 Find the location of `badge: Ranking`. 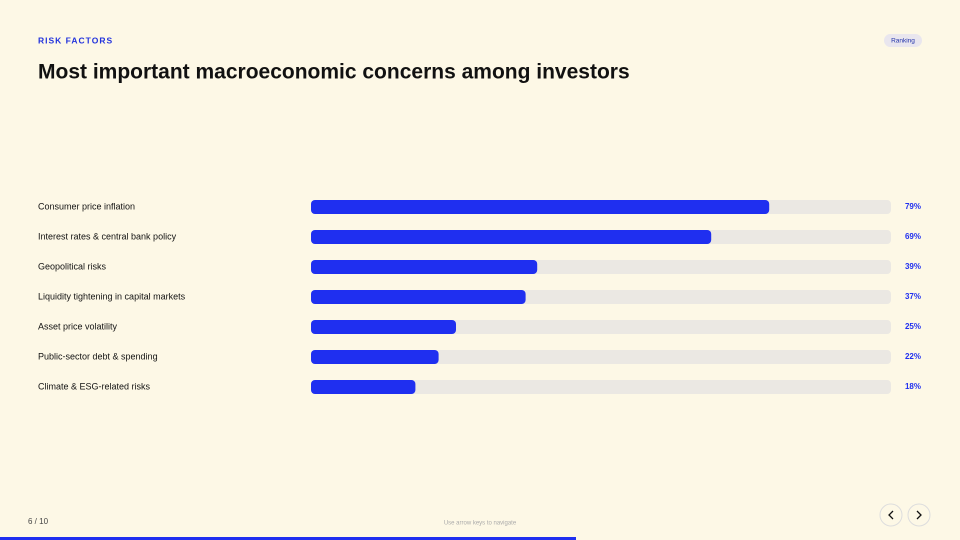

badge: Ranking is located at coordinates (903, 41).